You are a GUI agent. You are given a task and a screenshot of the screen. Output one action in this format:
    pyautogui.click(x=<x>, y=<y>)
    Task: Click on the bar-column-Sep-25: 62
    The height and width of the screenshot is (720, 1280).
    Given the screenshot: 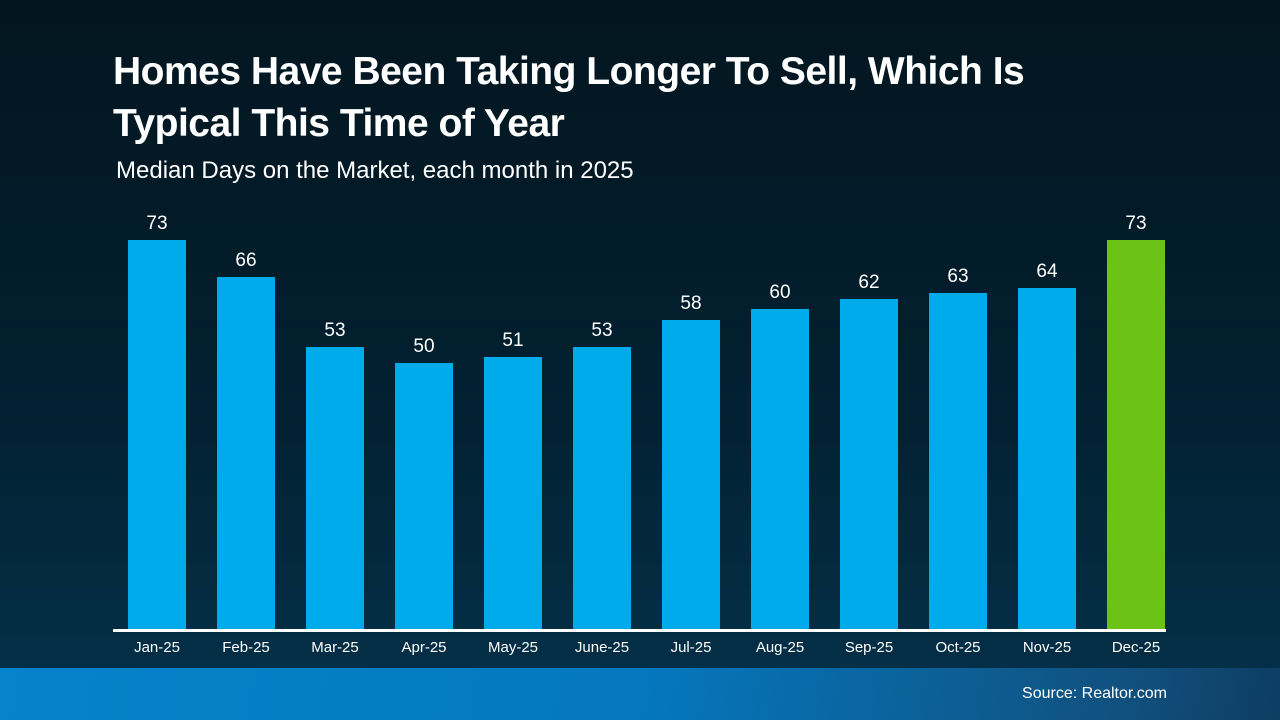 What is the action you would take?
    pyautogui.click(x=869, y=421)
    